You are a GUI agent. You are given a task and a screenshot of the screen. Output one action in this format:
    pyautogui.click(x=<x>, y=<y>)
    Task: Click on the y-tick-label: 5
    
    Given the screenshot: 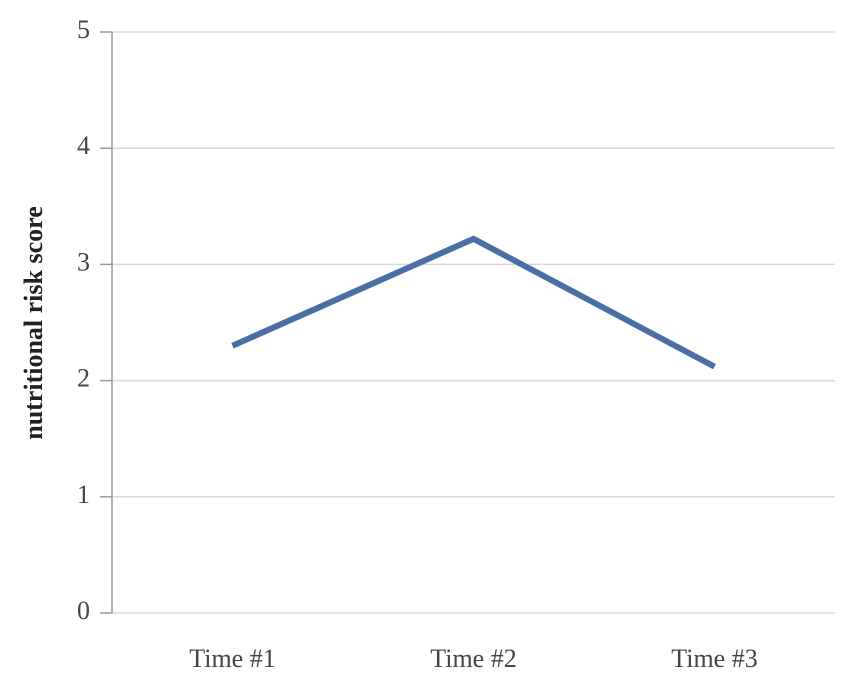 What is the action you would take?
    pyautogui.click(x=83, y=29)
    